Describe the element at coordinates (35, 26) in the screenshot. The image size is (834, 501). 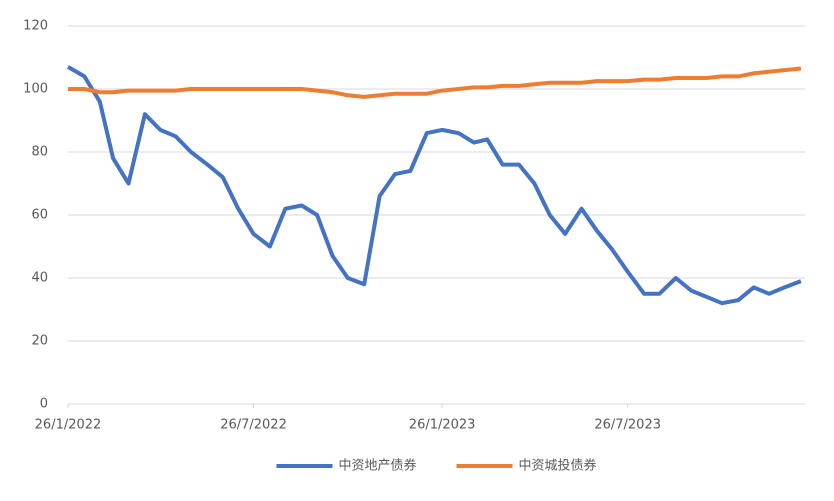
I see `y-tick-label: 120` at that location.